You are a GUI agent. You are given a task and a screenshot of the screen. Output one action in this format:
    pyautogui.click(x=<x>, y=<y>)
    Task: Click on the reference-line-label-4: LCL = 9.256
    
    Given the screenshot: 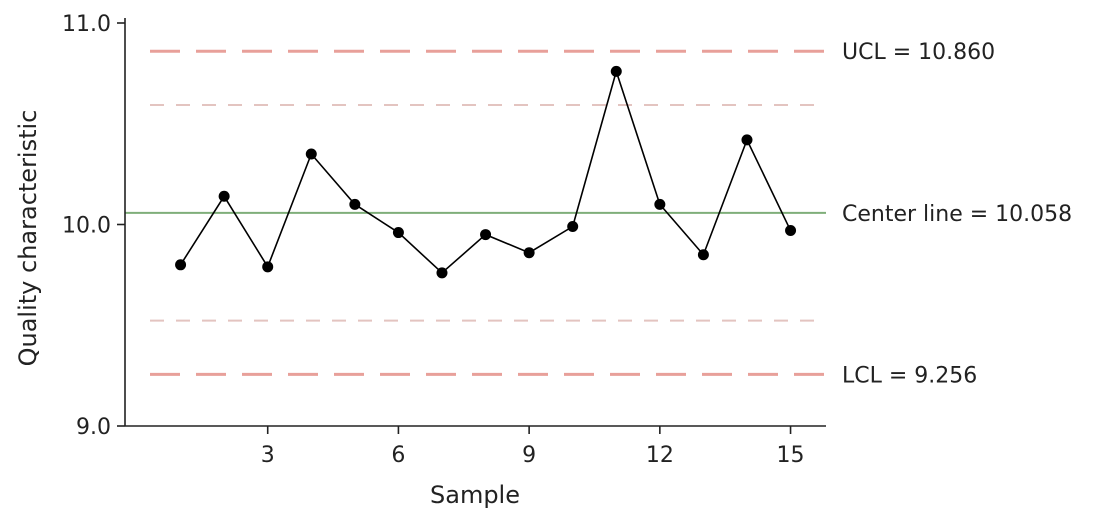 What is the action you would take?
    pyautogui.click(x=909, y=375)
    